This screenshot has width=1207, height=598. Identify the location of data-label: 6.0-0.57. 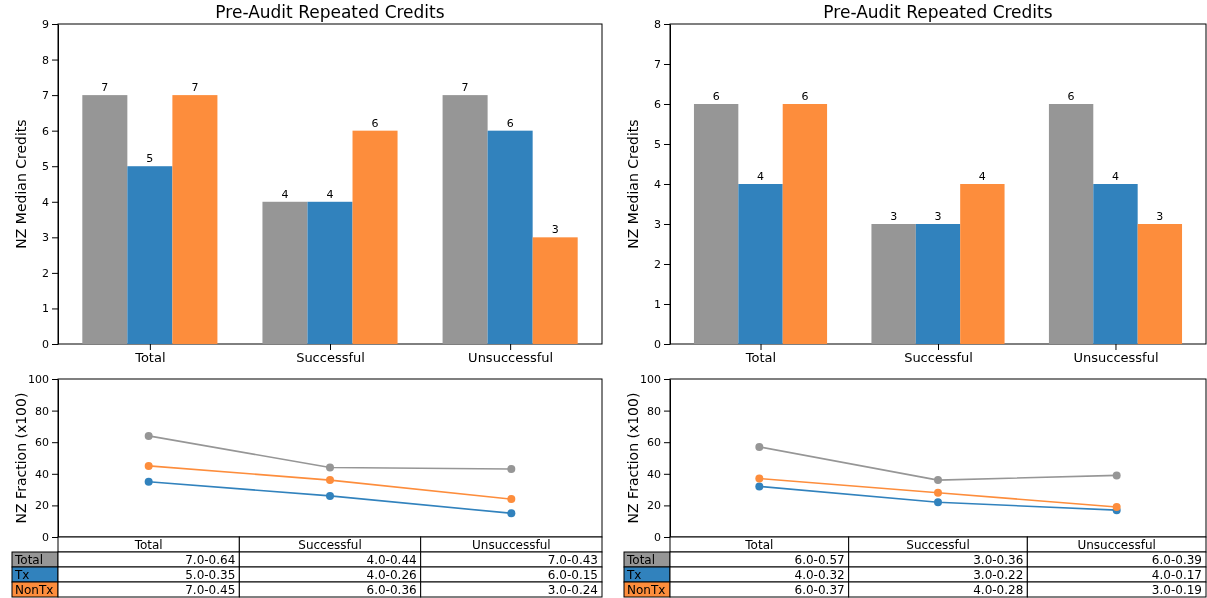
(819, 560).